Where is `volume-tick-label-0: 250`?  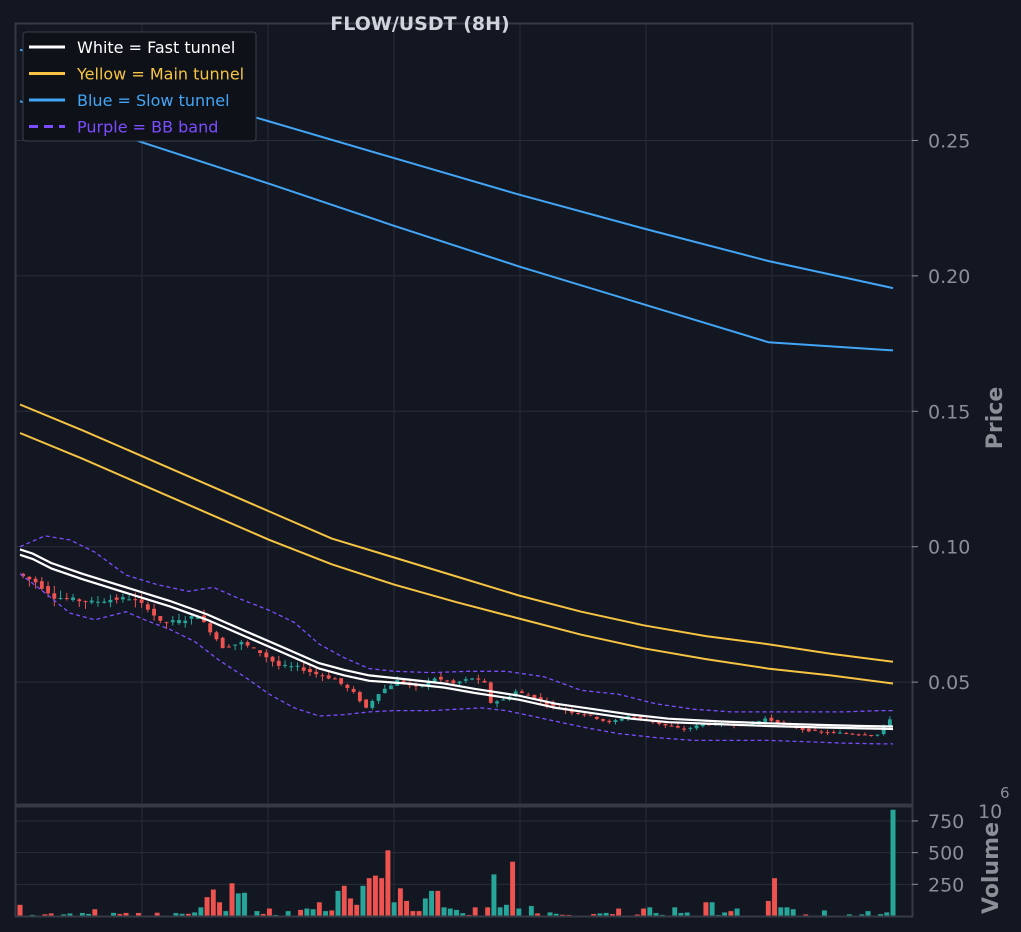 volume-tick-label-0: 250 is located at coordinates (946, 885).